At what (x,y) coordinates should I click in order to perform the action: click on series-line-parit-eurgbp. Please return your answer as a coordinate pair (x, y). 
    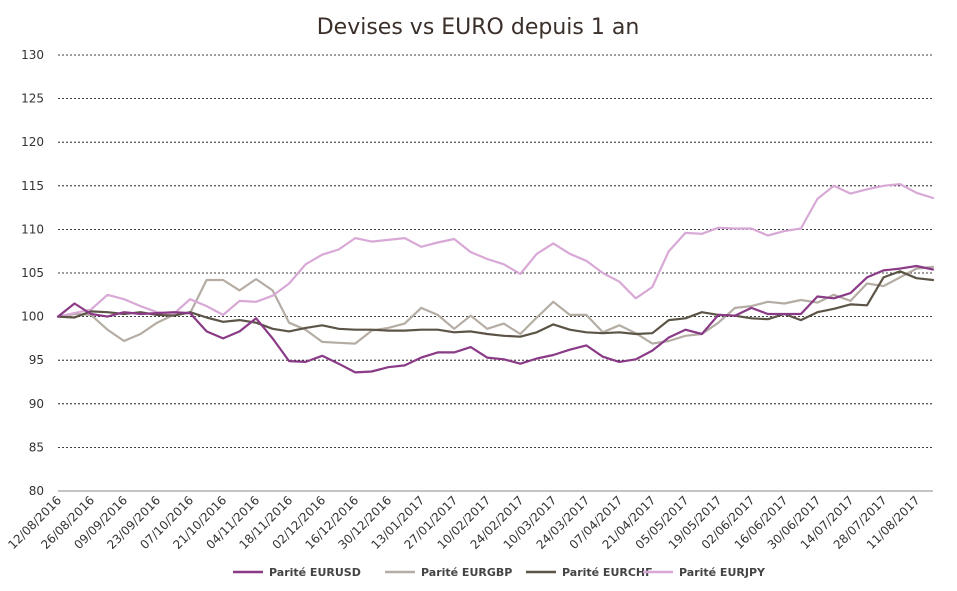
    Looking at the image, I should click on (495, 305).